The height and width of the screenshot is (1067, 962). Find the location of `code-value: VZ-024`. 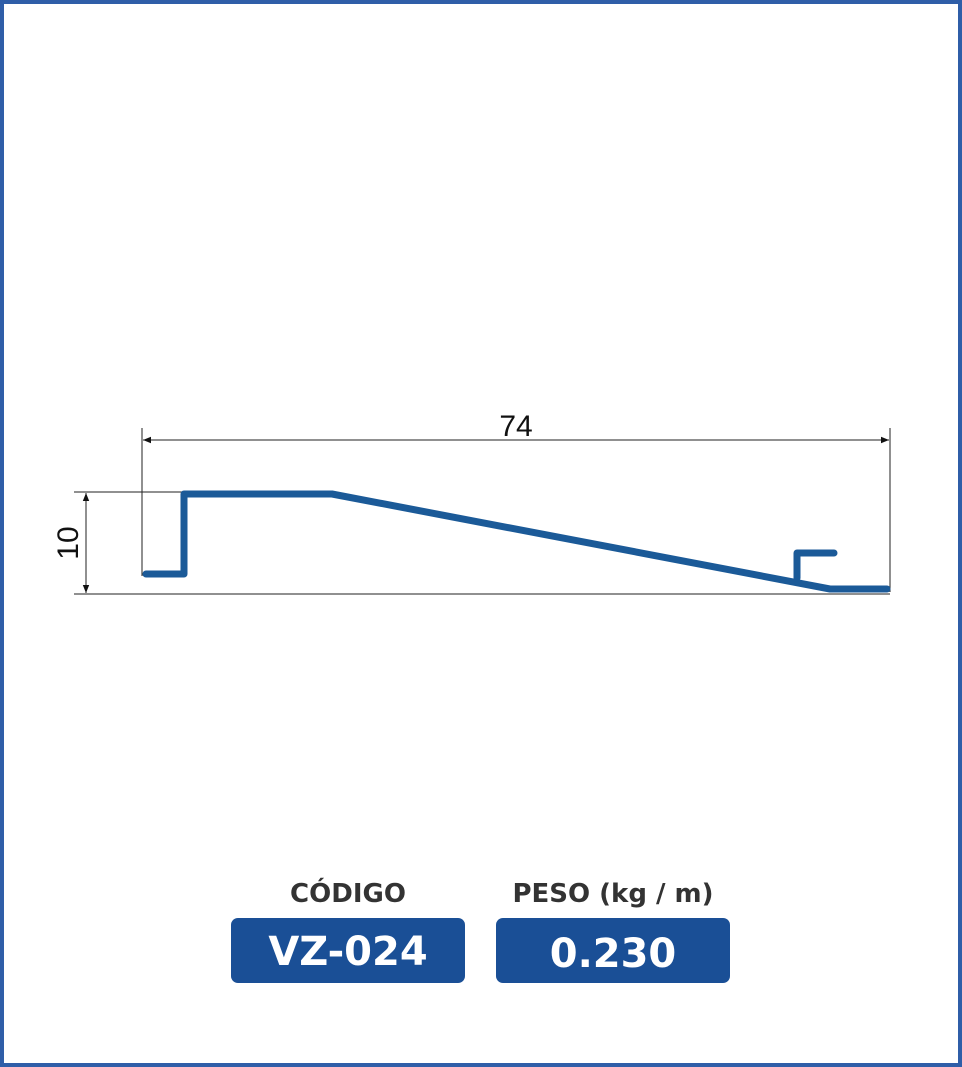

code-value: VZ-024 is located at coordinates (347, 952).